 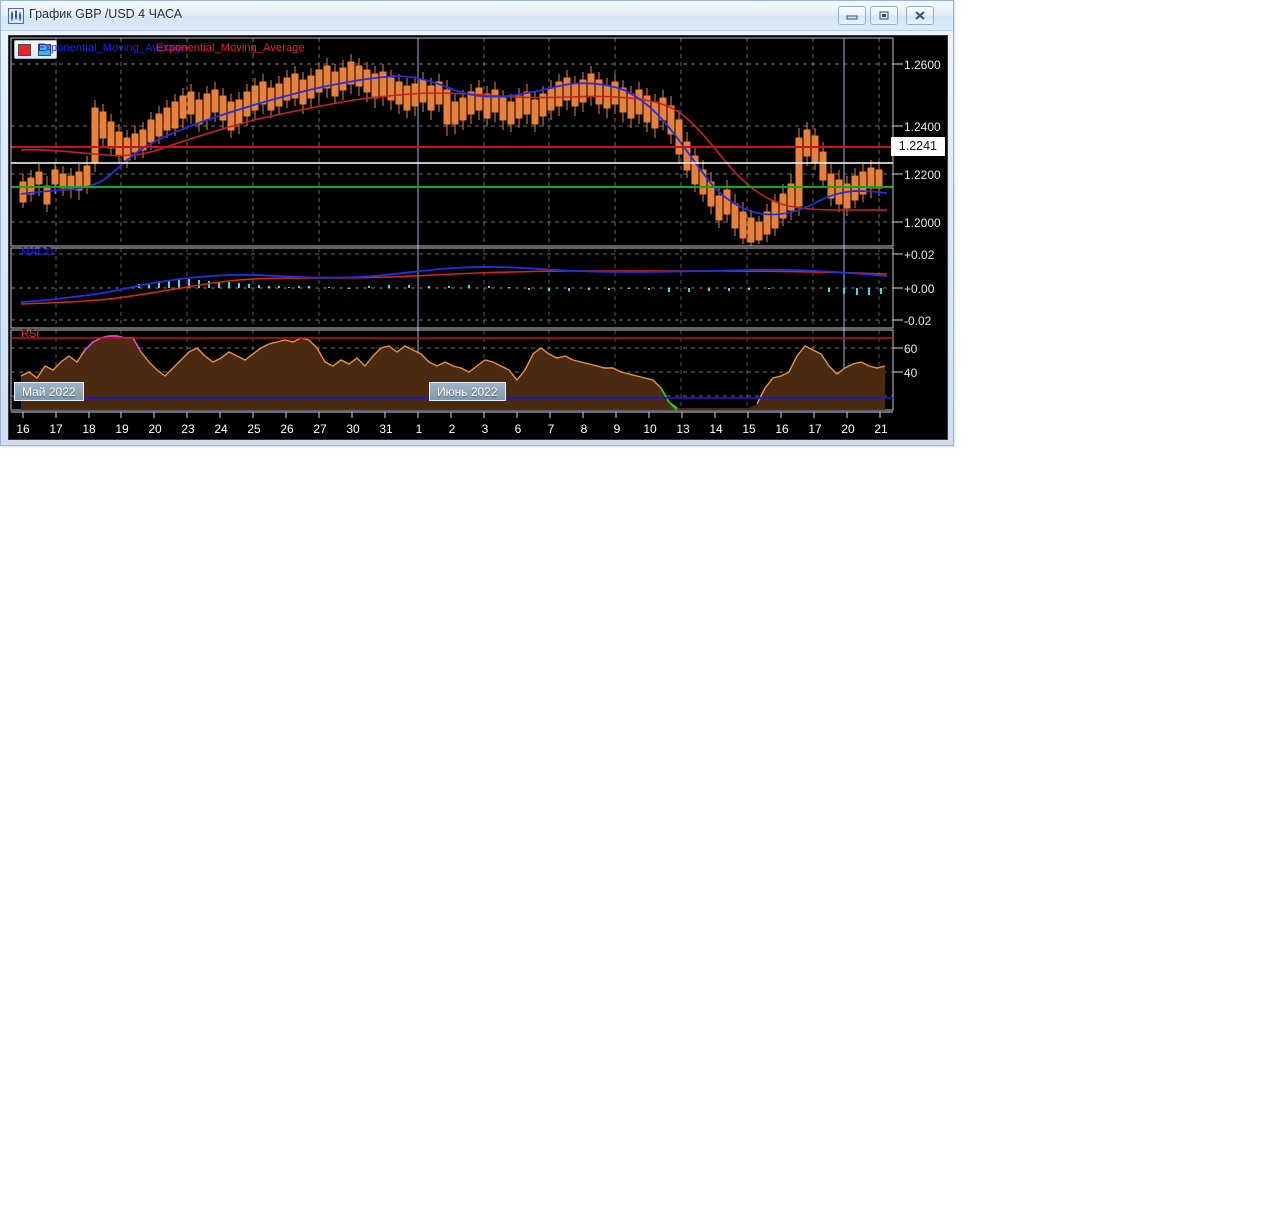 What do you see at coordinates (749, 429) in the screenshot?
I see `date-tick-label: 15` at bounding box center [749, 429].